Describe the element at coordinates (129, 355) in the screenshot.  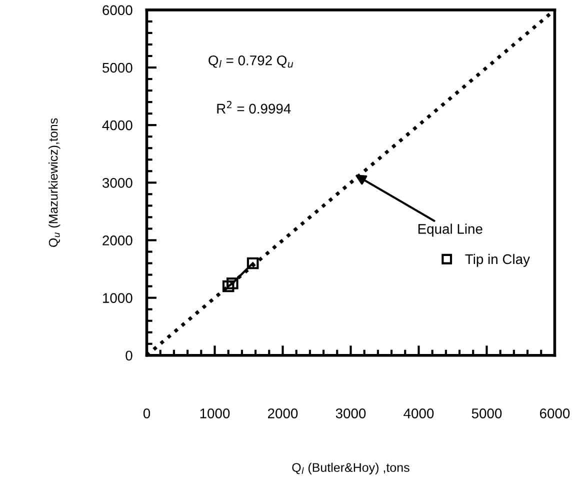
I see `y-tick-label: 0` at that location.